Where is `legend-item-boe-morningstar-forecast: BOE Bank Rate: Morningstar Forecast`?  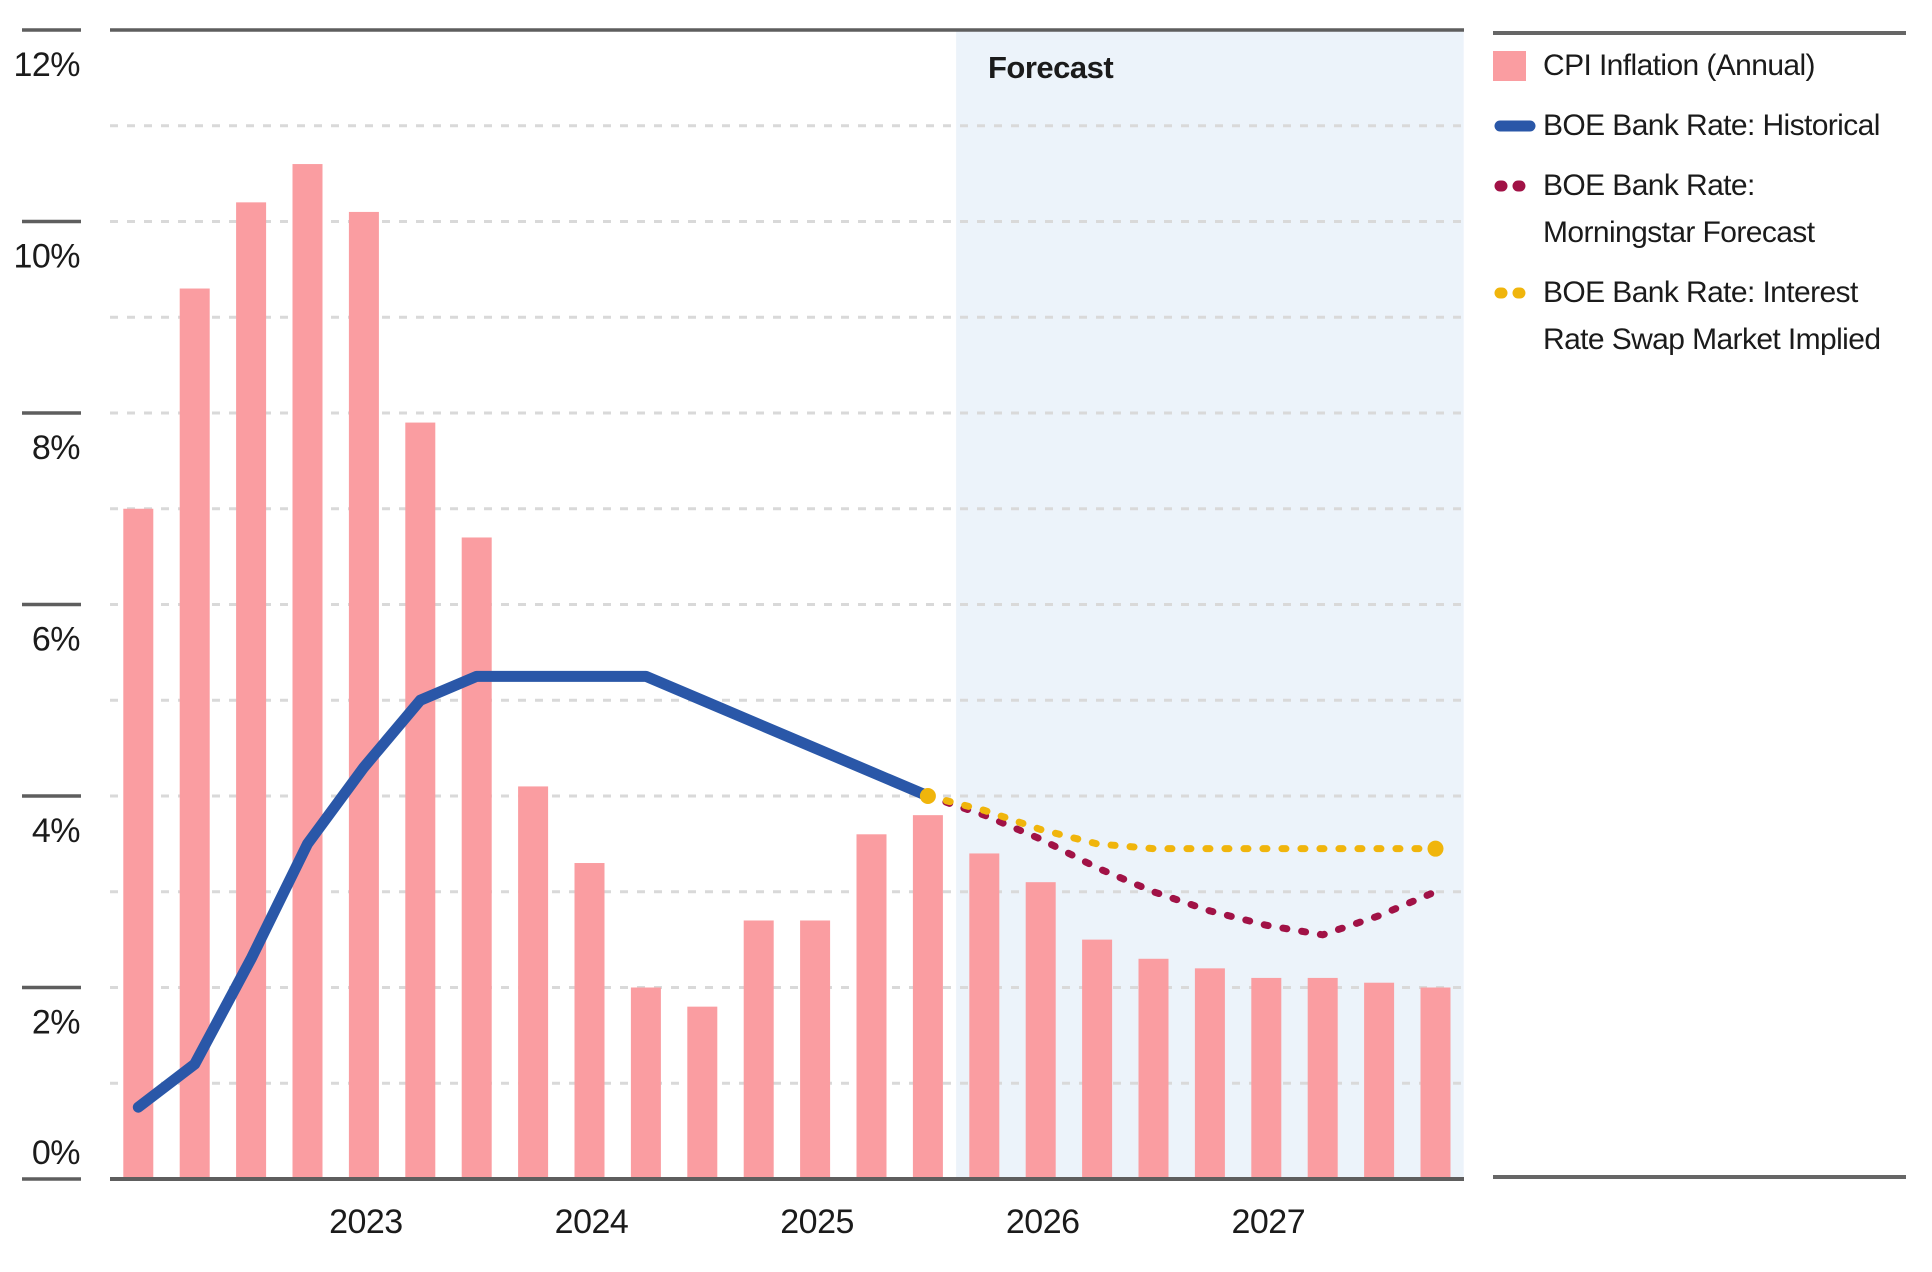 legend-item-boe-morningstar-forecast: BOE Bank Rate: Morningstar Forecast is located at coordinates (1699, 209).